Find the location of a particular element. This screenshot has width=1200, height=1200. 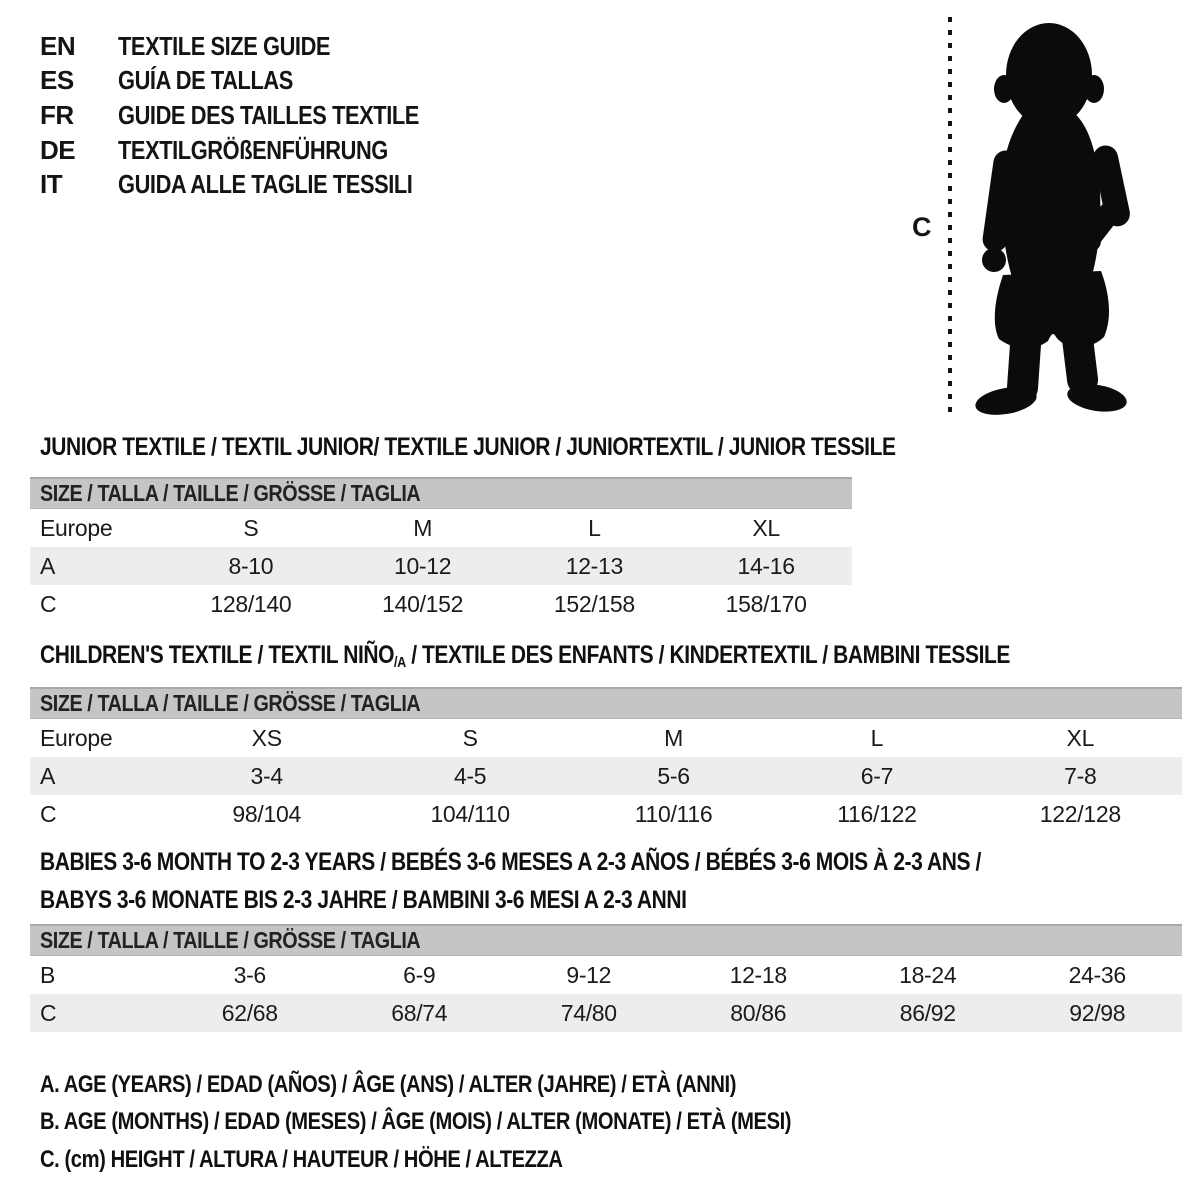

language-code: EN is located at coordinates (58, 45).